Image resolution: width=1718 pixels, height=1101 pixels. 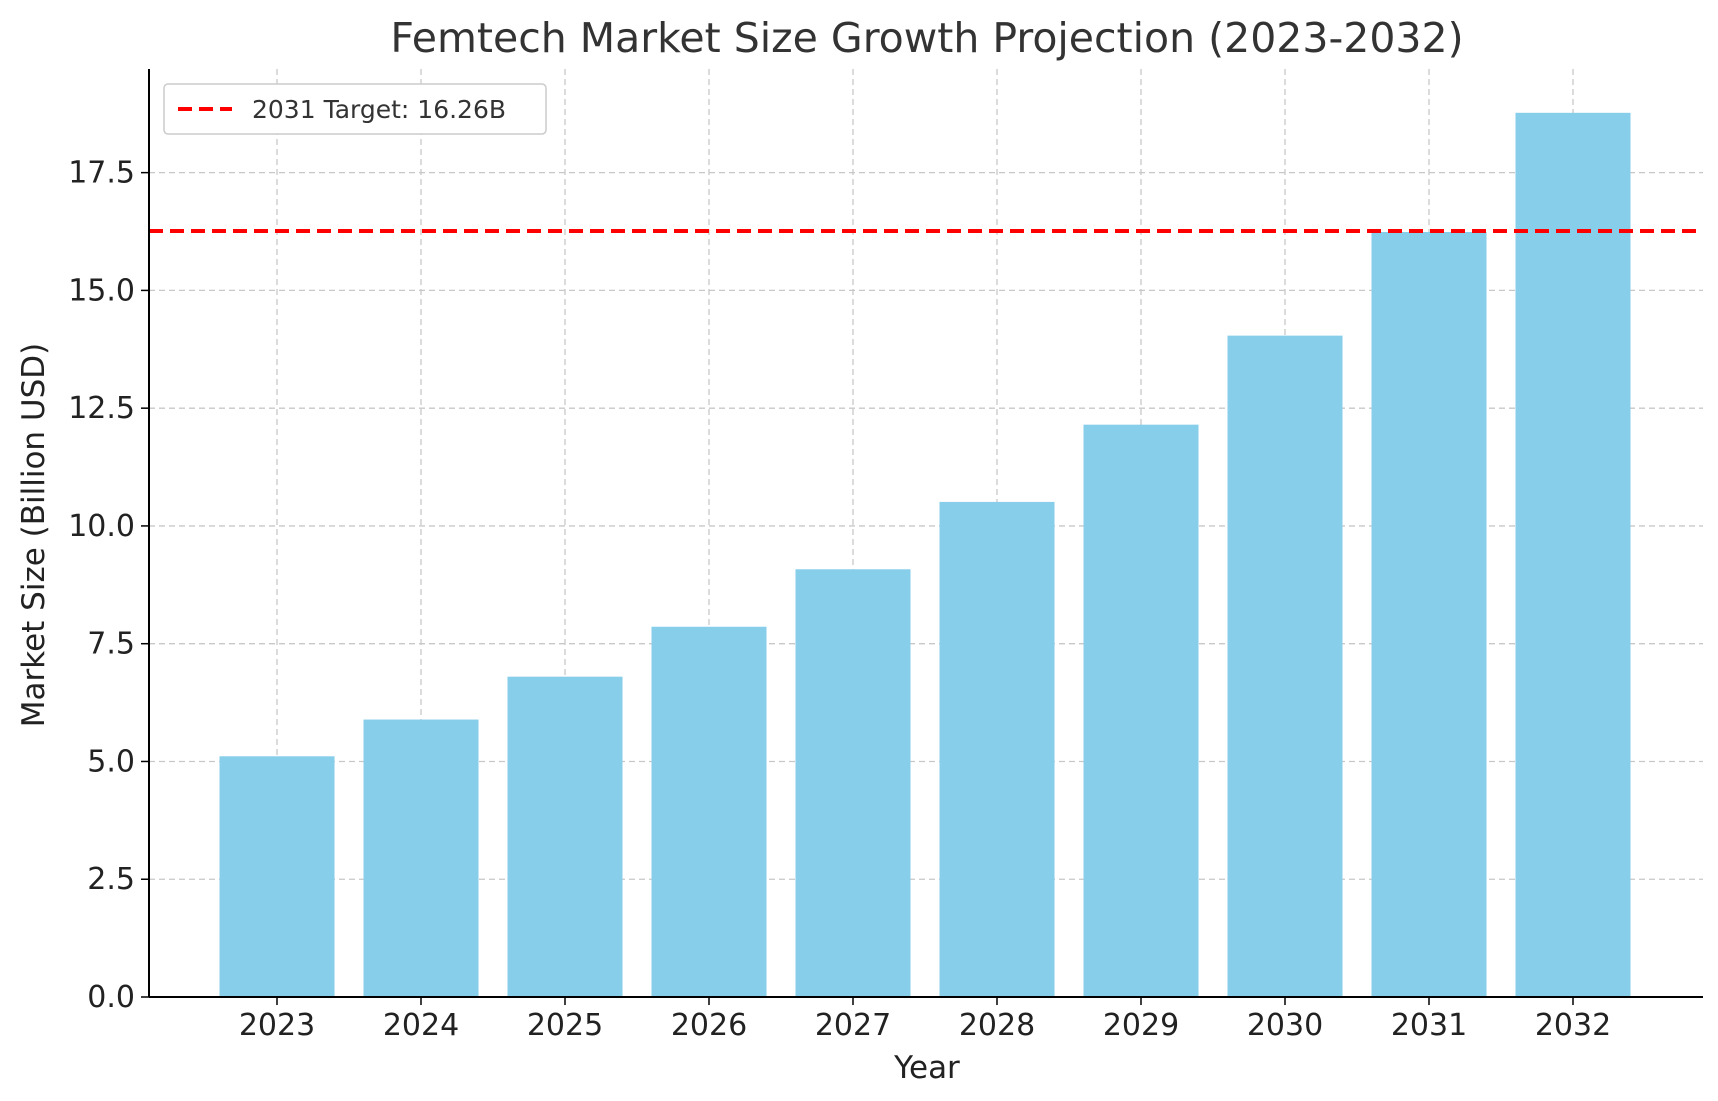 I want to click on bar-2025, so click(x=565, y=836).